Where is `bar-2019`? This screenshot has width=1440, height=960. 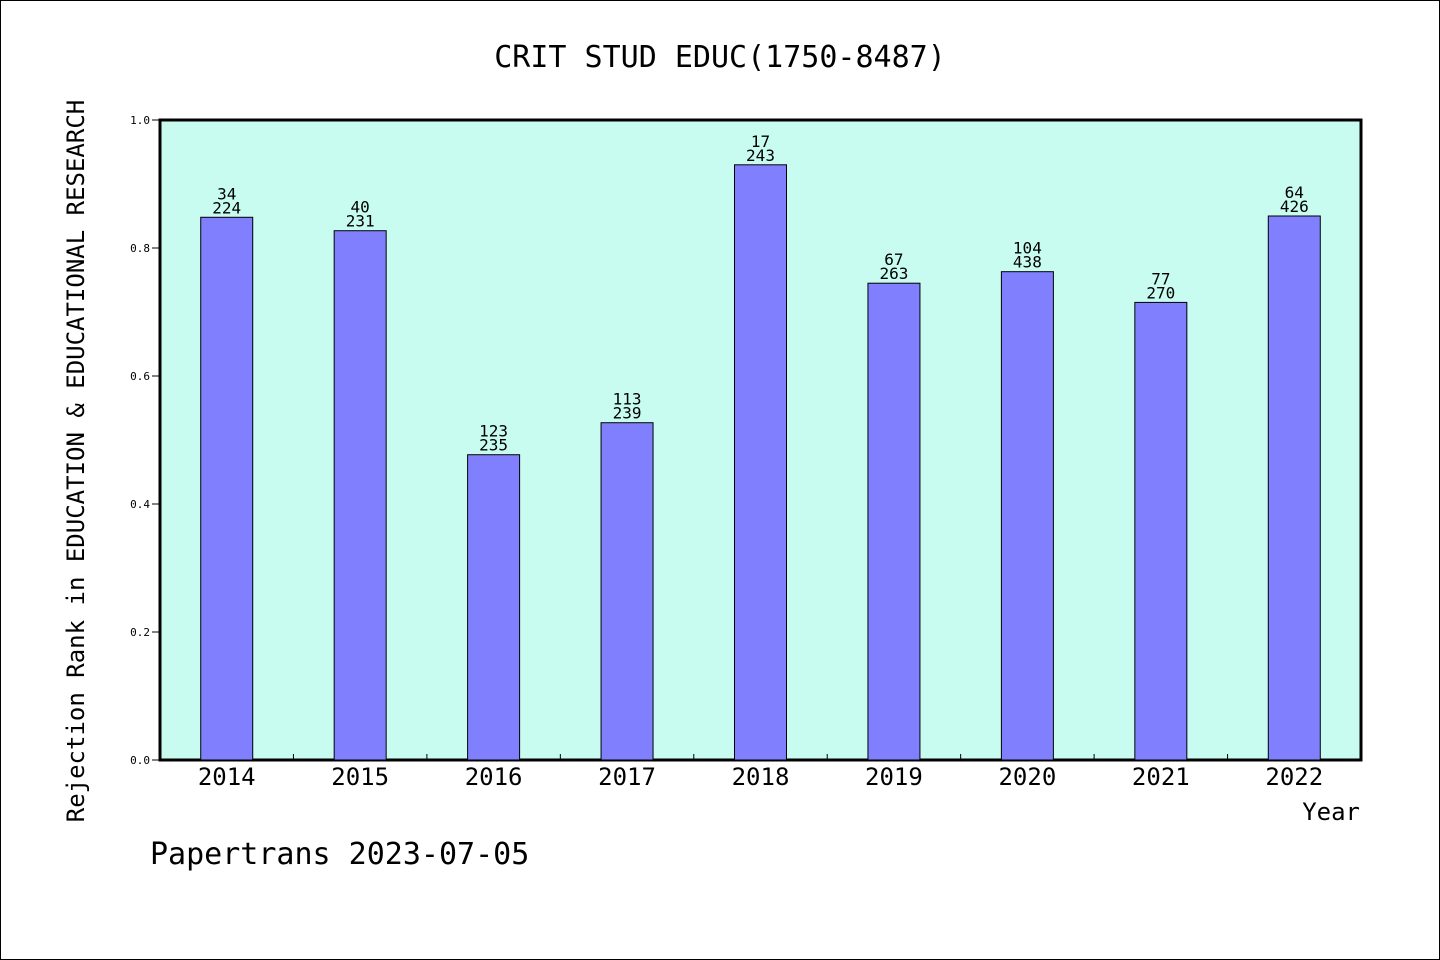 bar-2019 is located at coordinates (894, 521).